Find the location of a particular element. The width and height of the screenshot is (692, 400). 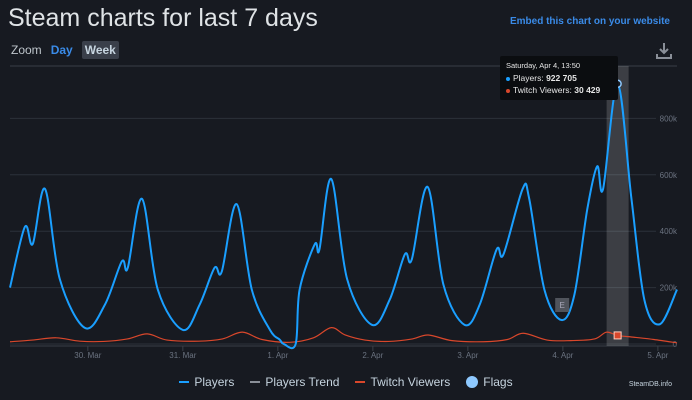

flag-marker is located at coordinates (562, 305).